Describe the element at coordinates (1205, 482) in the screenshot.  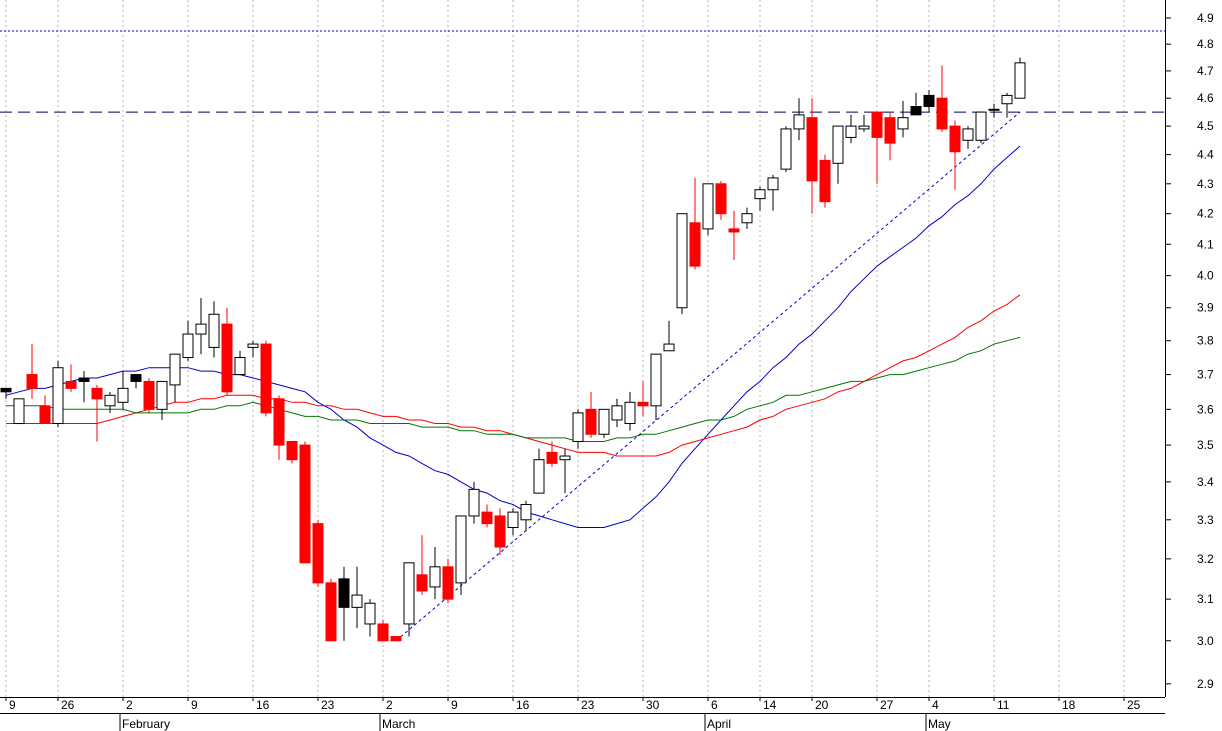
I see `y-tick-label: 3.4` at that location.